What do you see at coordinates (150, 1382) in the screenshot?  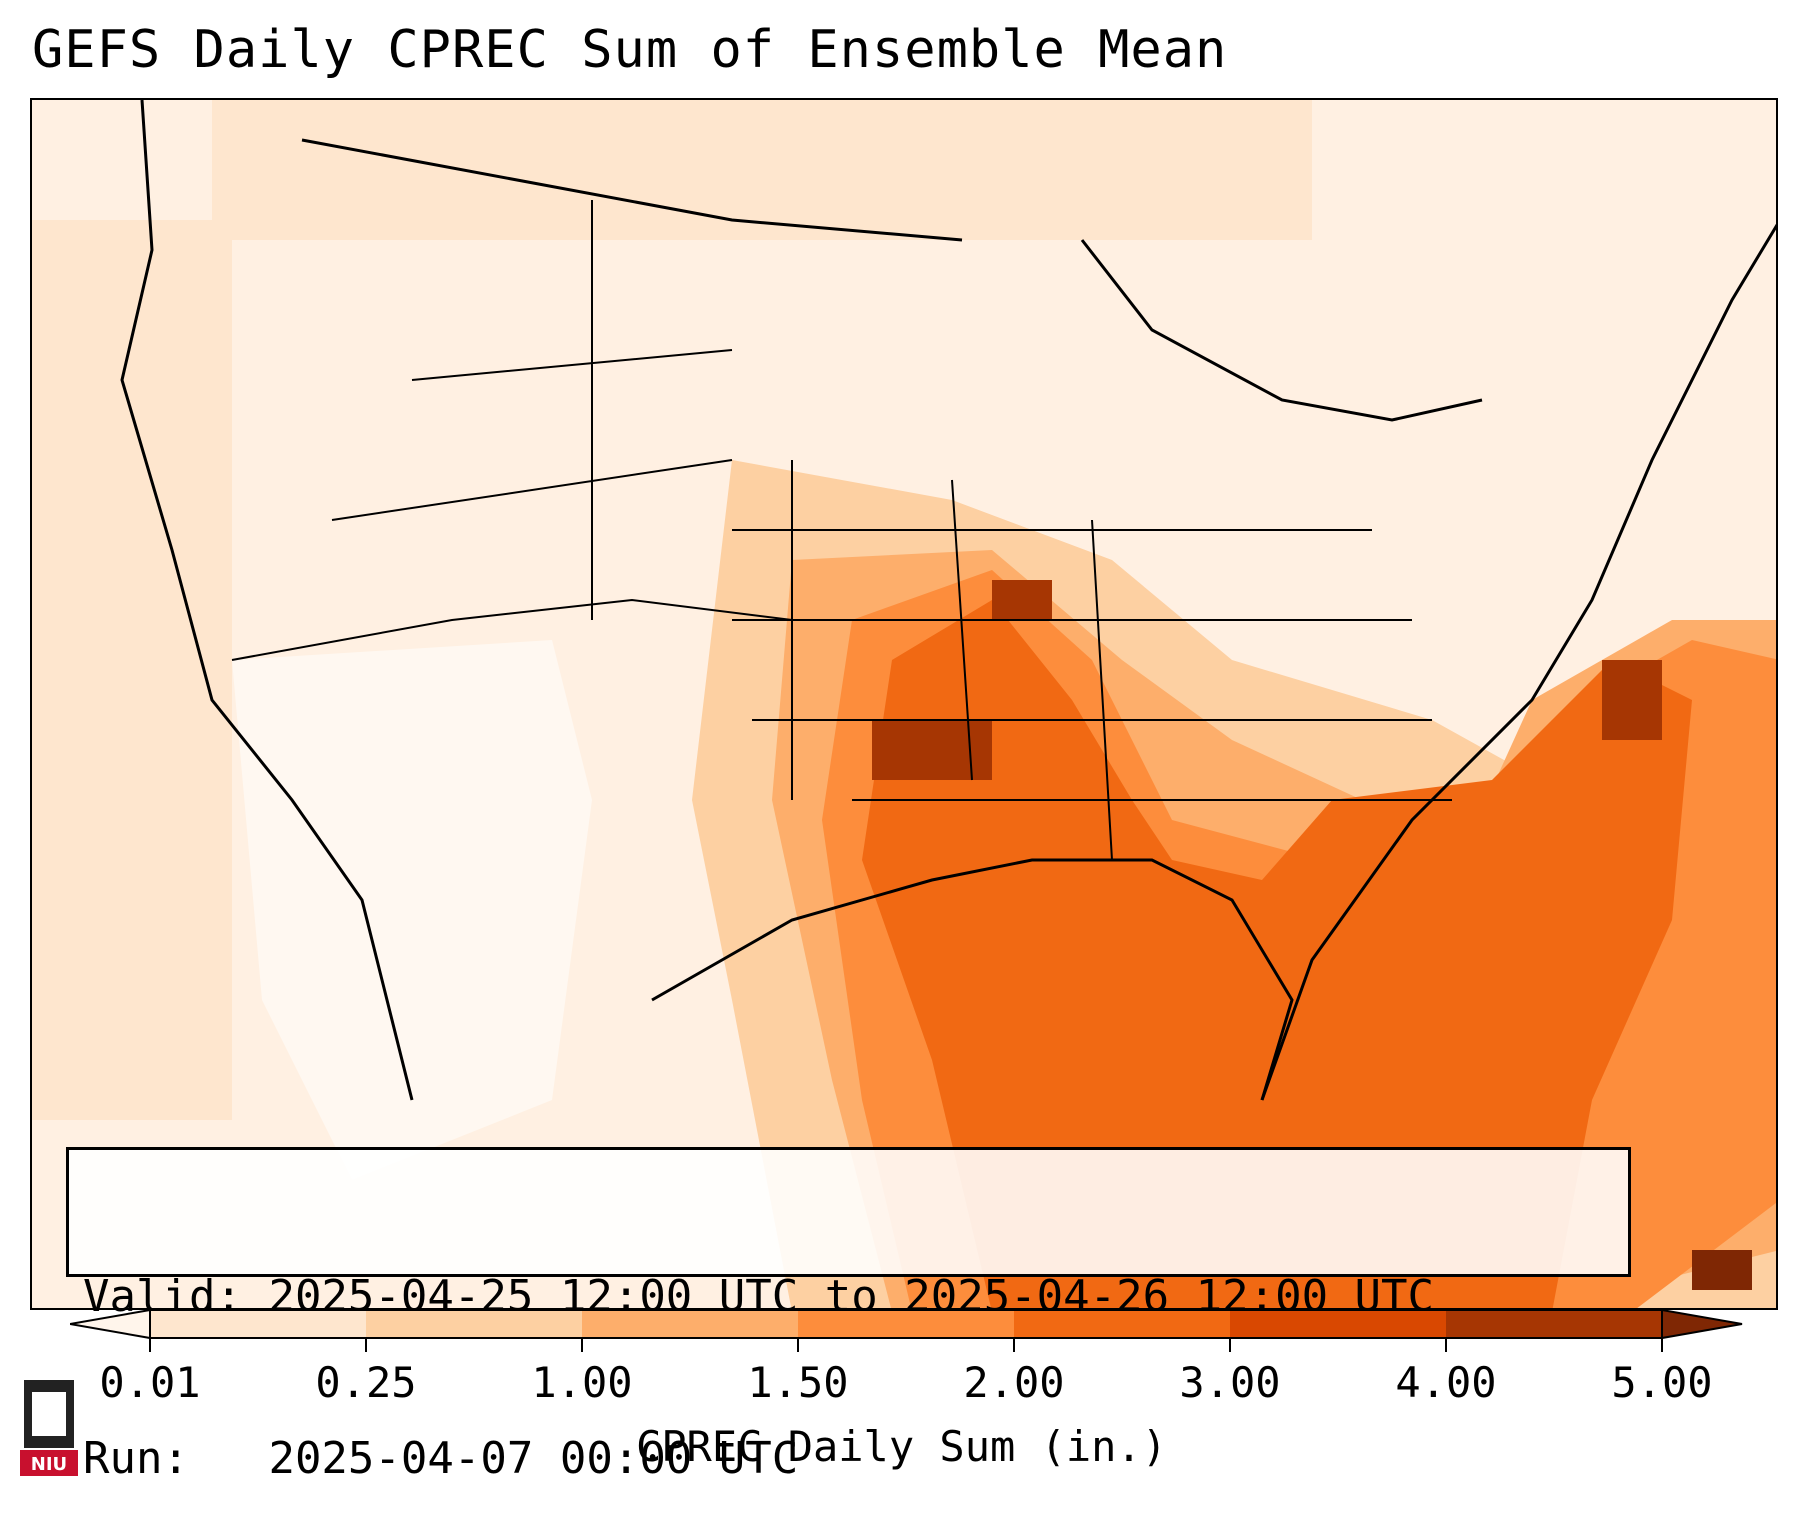 I see `colorbar-tick-label: 0.01` at bounding box center [150, 1382].